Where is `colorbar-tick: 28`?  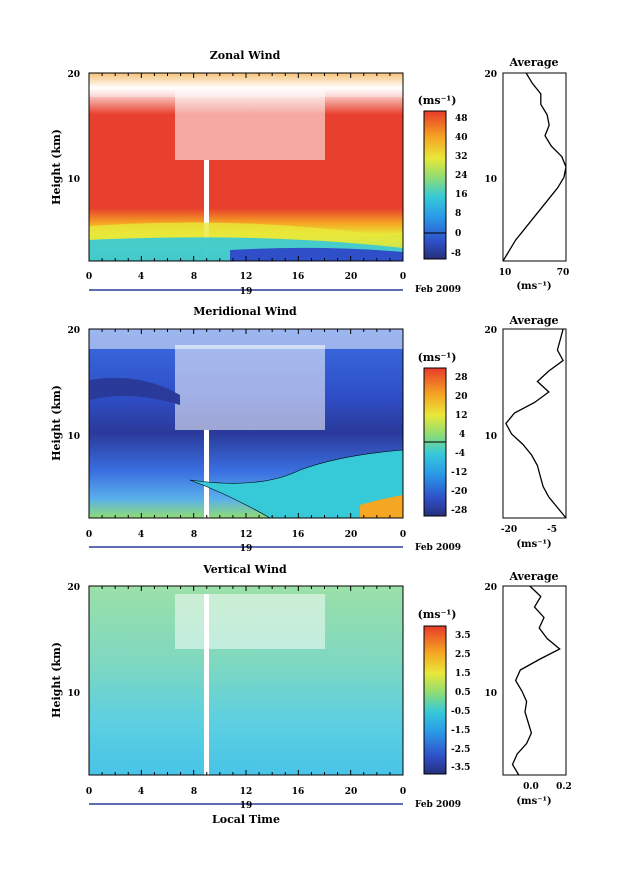
colorbar-tick: 28 is located at coordinates (461, 378).